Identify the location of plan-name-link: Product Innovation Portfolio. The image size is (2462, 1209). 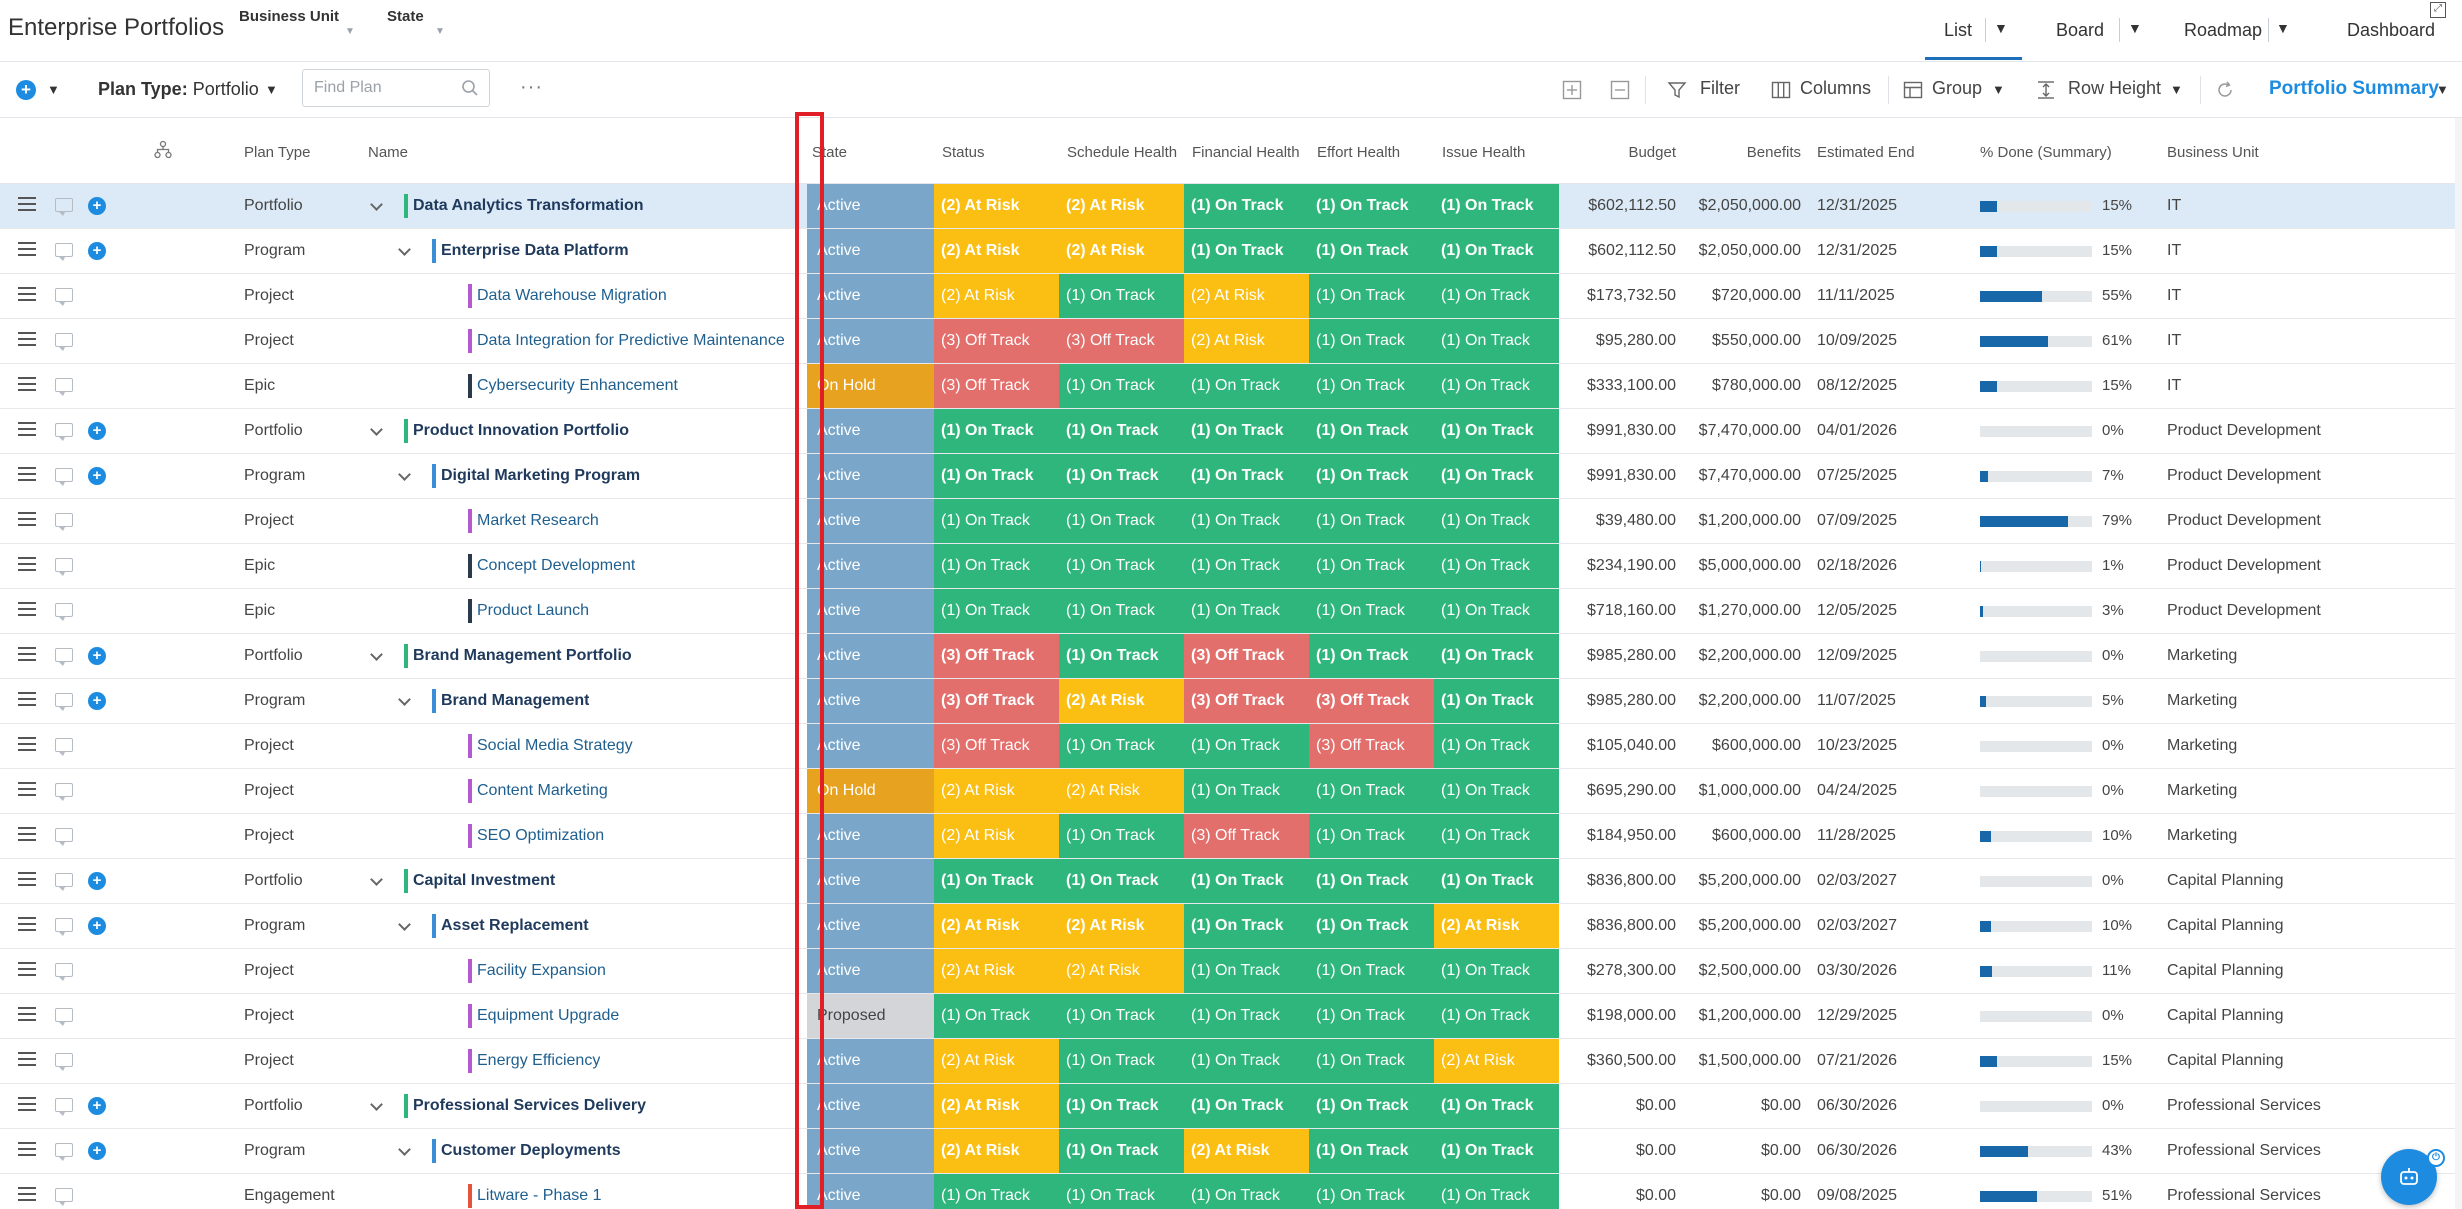
(521, 430).